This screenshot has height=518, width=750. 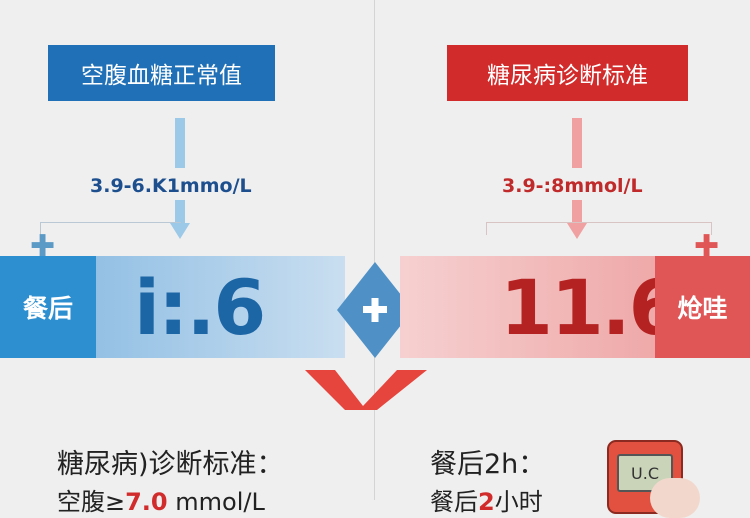 What do you see at coordinates (486, 502) in the screenshot?
I see `line-value: 2` at bounding box center [486, 502].